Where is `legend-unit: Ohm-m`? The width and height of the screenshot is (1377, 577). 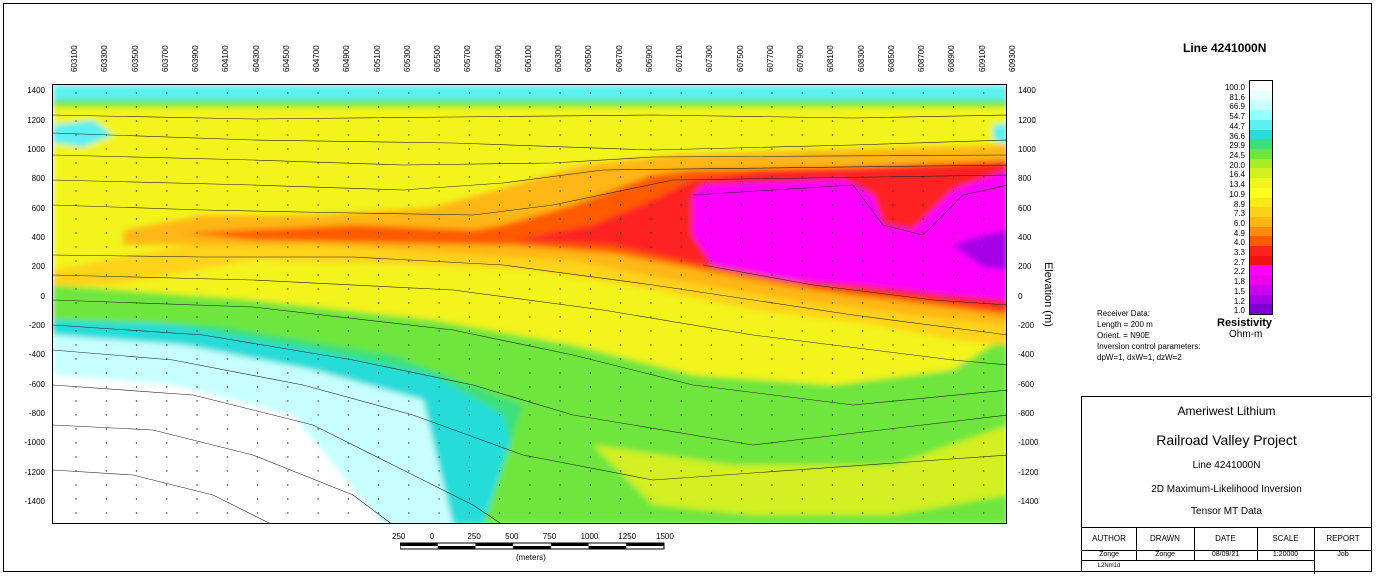
legend-unit: Ohm-m is located at coordinates (1246, 334).